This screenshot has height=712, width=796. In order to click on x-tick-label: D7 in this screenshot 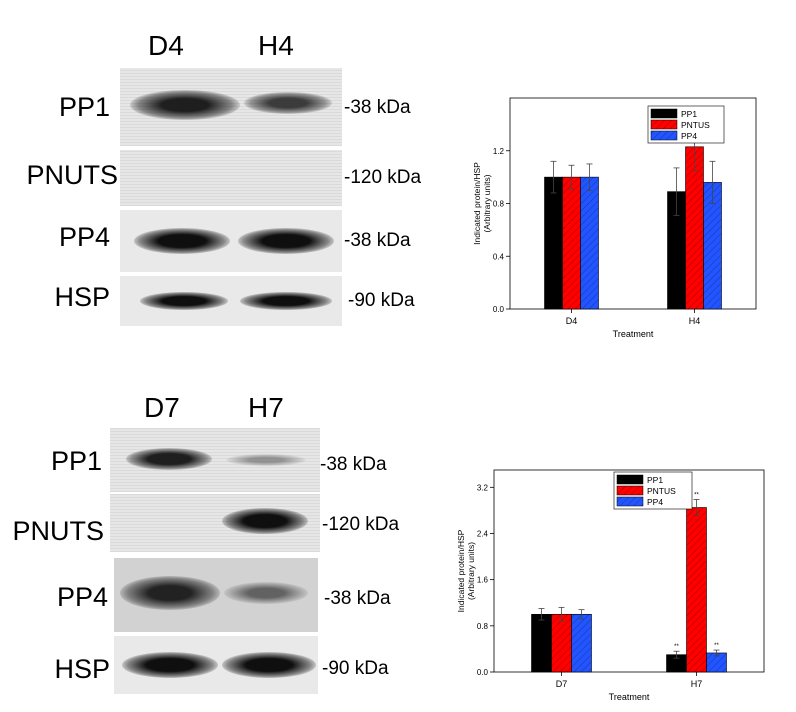, I will do `click(562, 684)`.